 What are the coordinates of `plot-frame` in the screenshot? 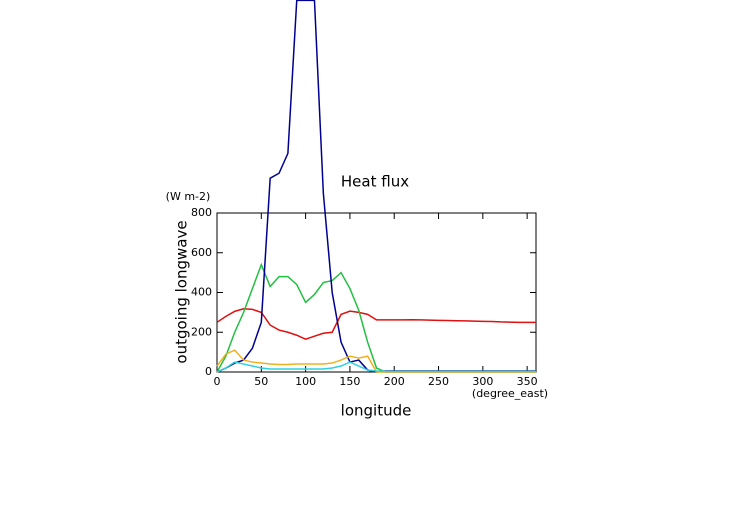 It's located at (376, 292).